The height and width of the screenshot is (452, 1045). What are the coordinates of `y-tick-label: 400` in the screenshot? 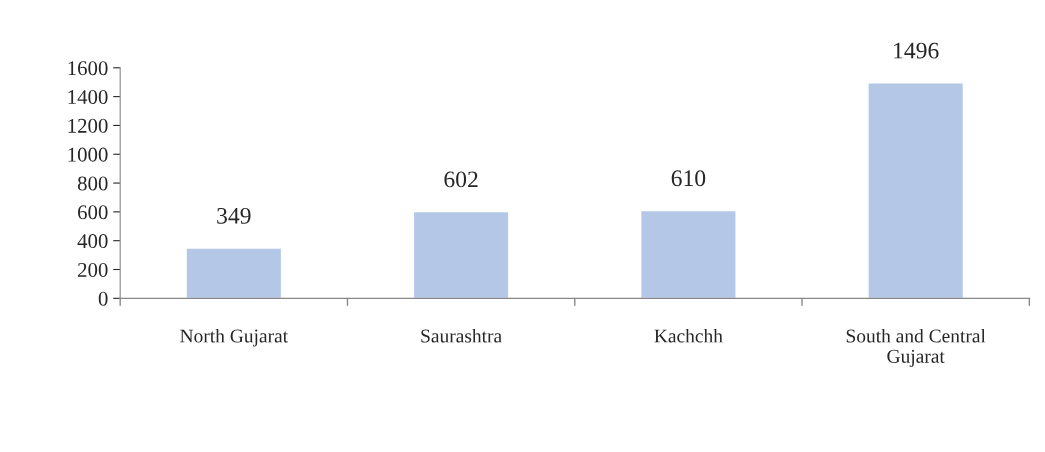 It's located at (92, 241).